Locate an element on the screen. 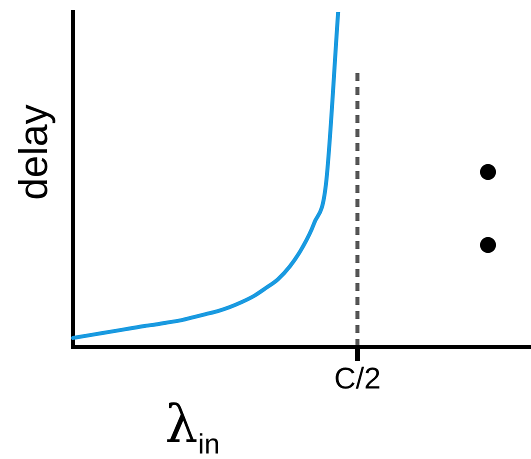 The width and height of the screenshot is (531, 459). x-axis-title: λ$_{in}$ is located at coordinates (192, 427).